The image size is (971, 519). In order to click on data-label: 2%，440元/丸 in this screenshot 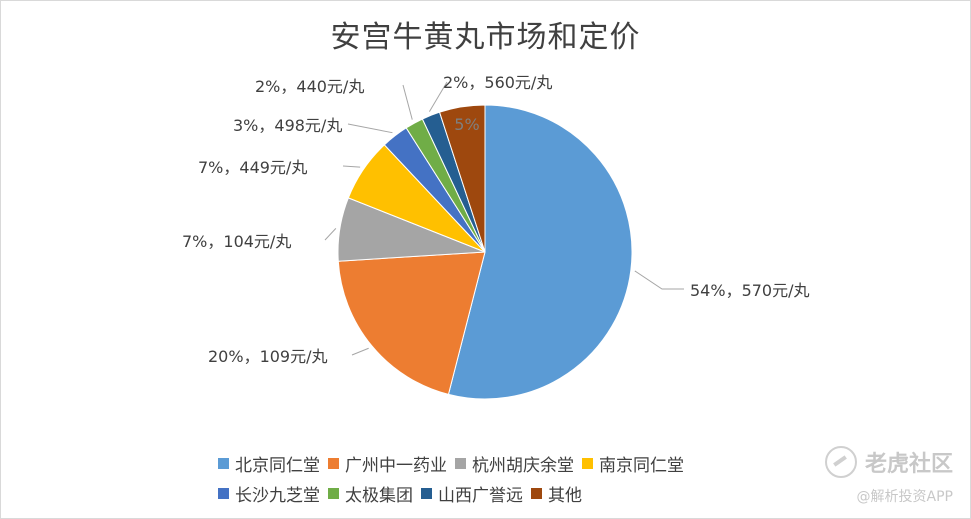, I will do `click(309, 86)`.